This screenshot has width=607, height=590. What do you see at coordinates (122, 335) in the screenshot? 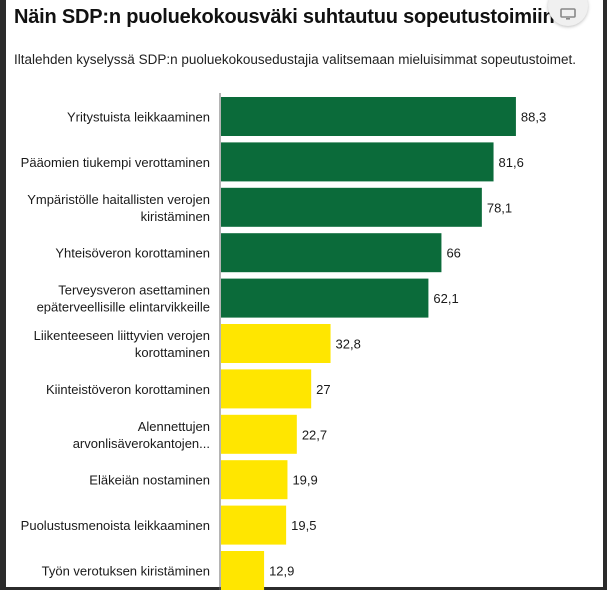
I see `category-label-line: Liikenteeseen liittyvien verojen` at bounding box center [122, 335].